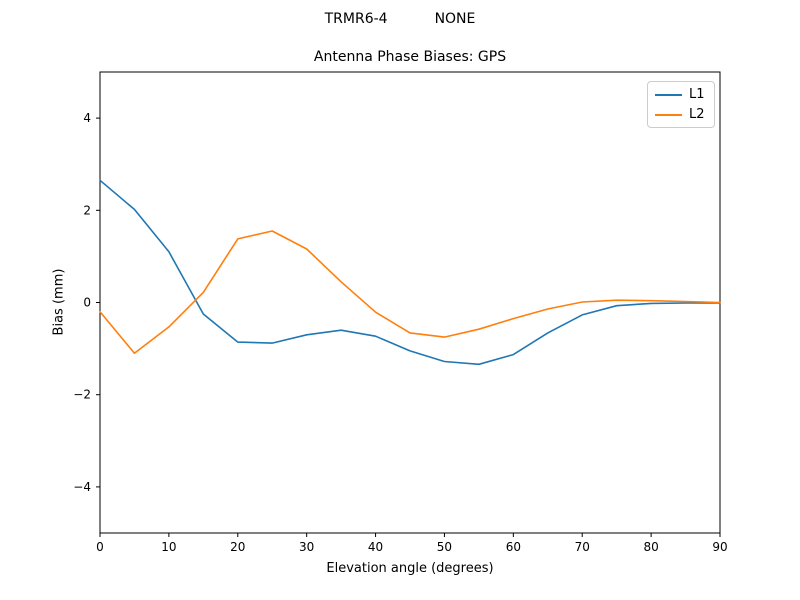 The width and height of the screenshot is (800, 600). Describe the element at coordinates (82, 395) in the screenshot. I see `y-tick-label: −2` at that location.